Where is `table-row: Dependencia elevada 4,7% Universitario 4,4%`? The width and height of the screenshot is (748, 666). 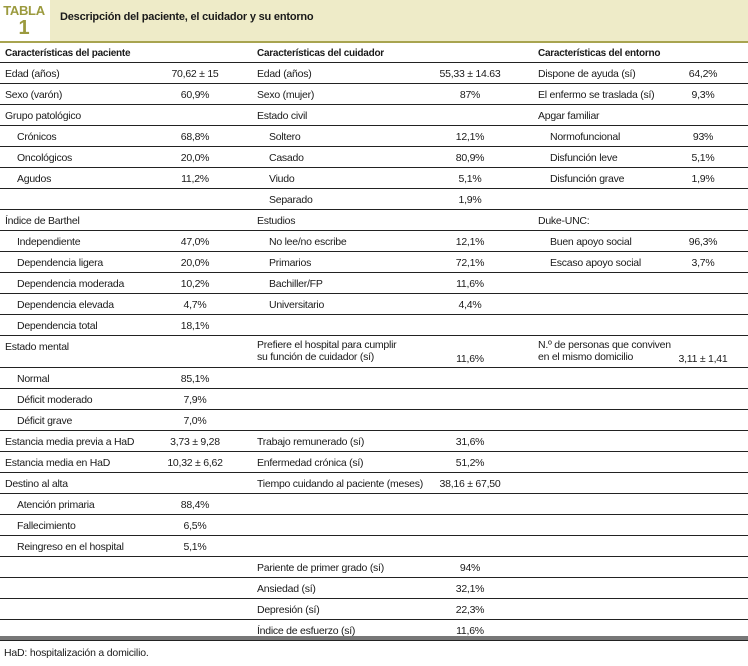
table-row: Dependencia elevada 4,7% Universitario 4,4% is located at coordinates (374, 304).